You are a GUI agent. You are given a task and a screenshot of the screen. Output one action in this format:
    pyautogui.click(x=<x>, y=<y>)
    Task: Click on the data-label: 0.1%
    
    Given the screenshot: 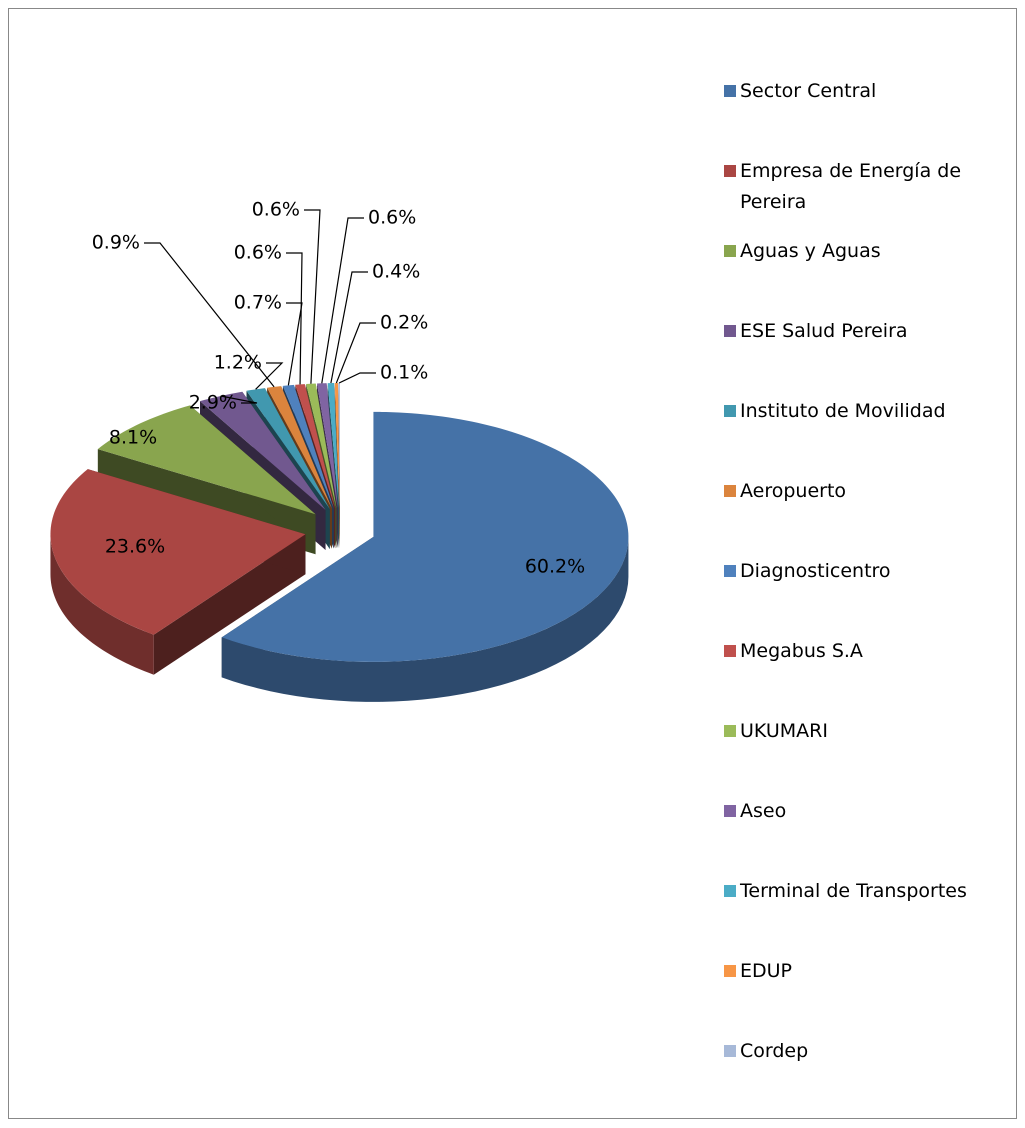 What is the action you would take?
    pyautogui.click(x=404, y=373)
    